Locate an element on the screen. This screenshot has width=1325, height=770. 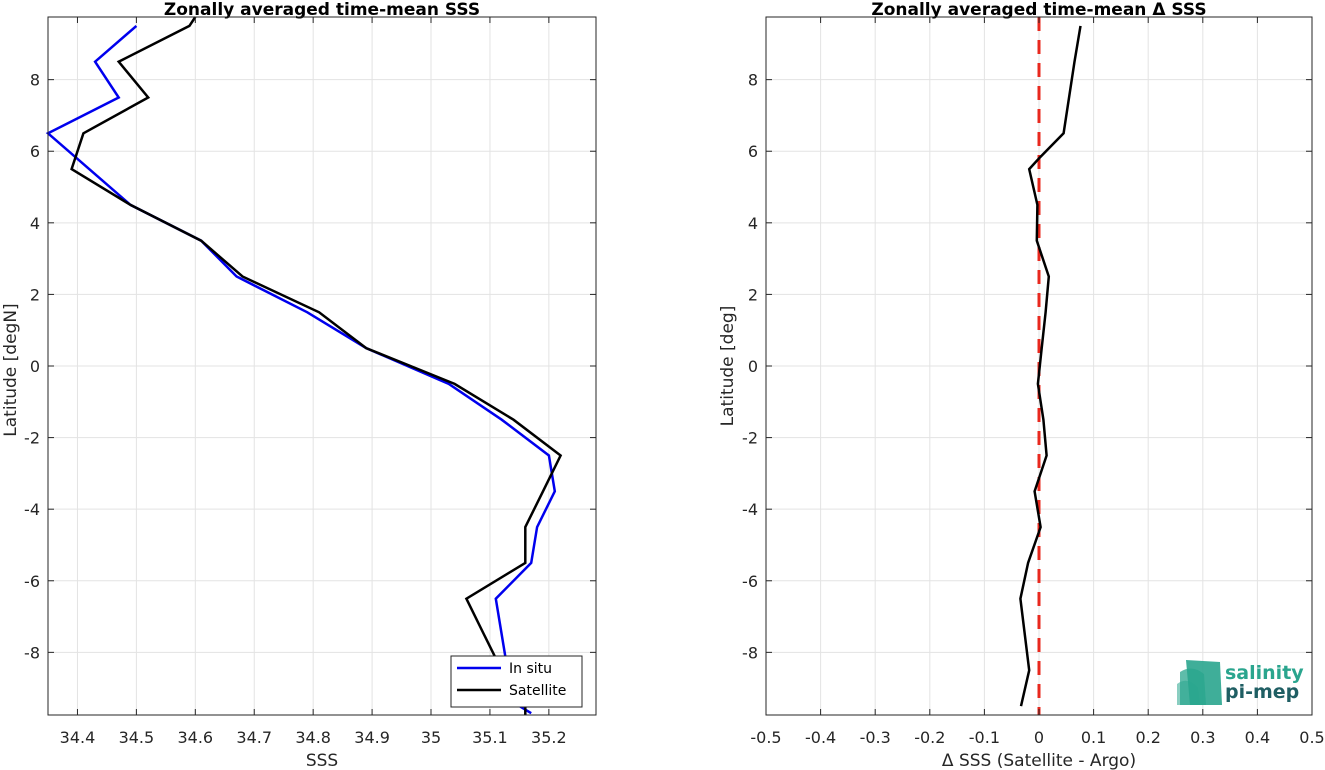
right-chart-ylabel: Latitude [deg] is located at coordinates (728, 366).